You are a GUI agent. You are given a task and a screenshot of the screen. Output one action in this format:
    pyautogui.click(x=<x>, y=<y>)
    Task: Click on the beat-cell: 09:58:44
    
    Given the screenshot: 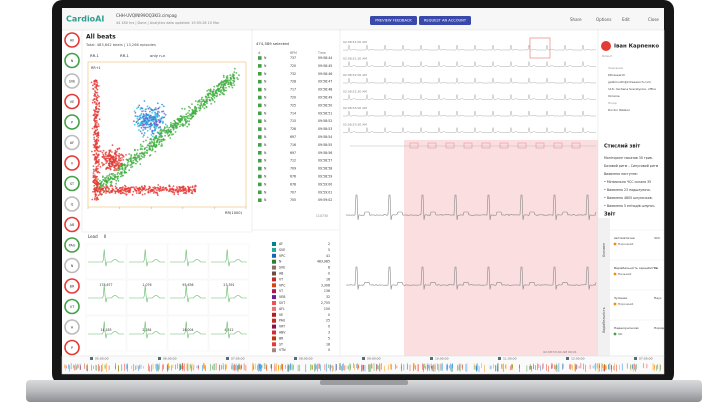 What is the action you would take?
    pyautogui.click(x=325, y=58)
    